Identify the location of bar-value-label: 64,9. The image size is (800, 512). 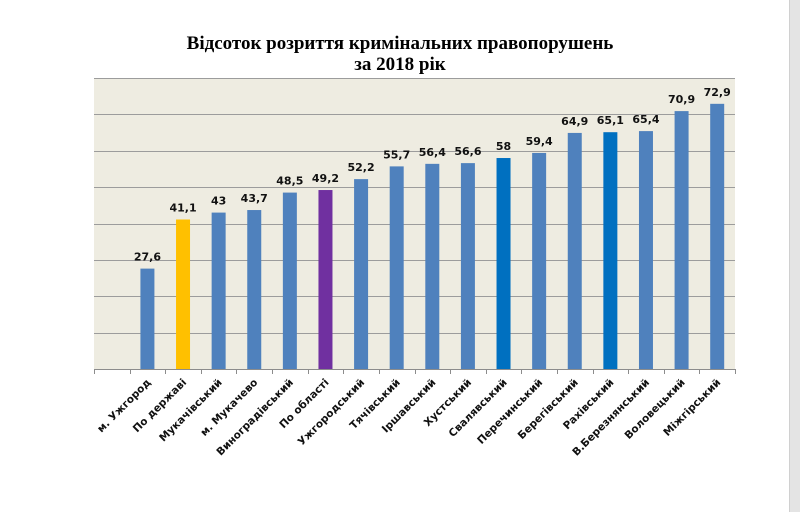
(574, 121).